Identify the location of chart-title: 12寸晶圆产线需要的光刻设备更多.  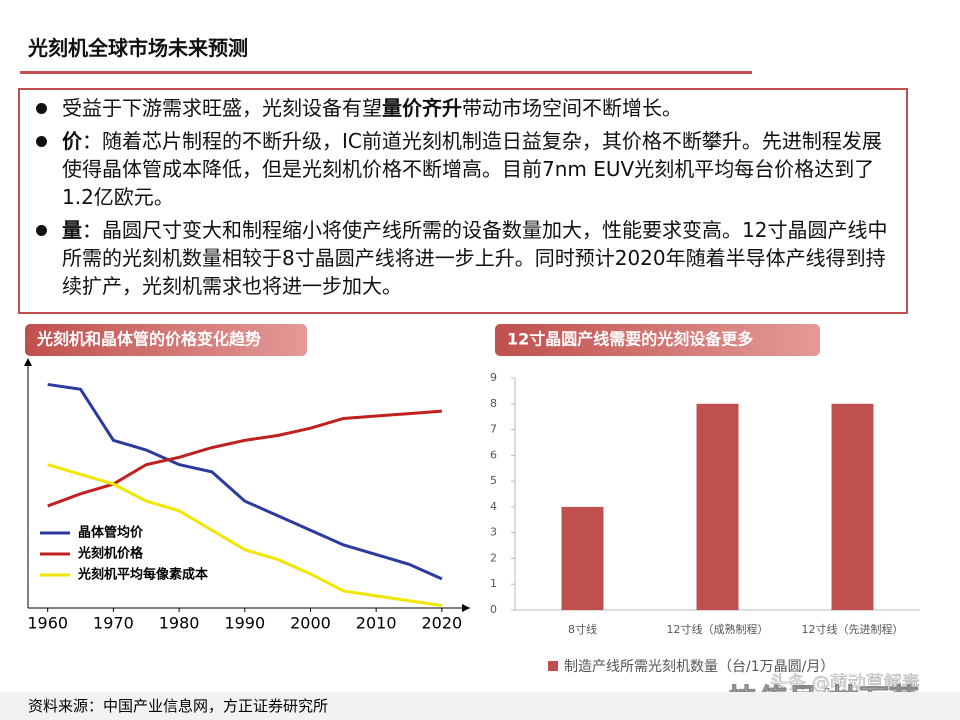
(630, 339).